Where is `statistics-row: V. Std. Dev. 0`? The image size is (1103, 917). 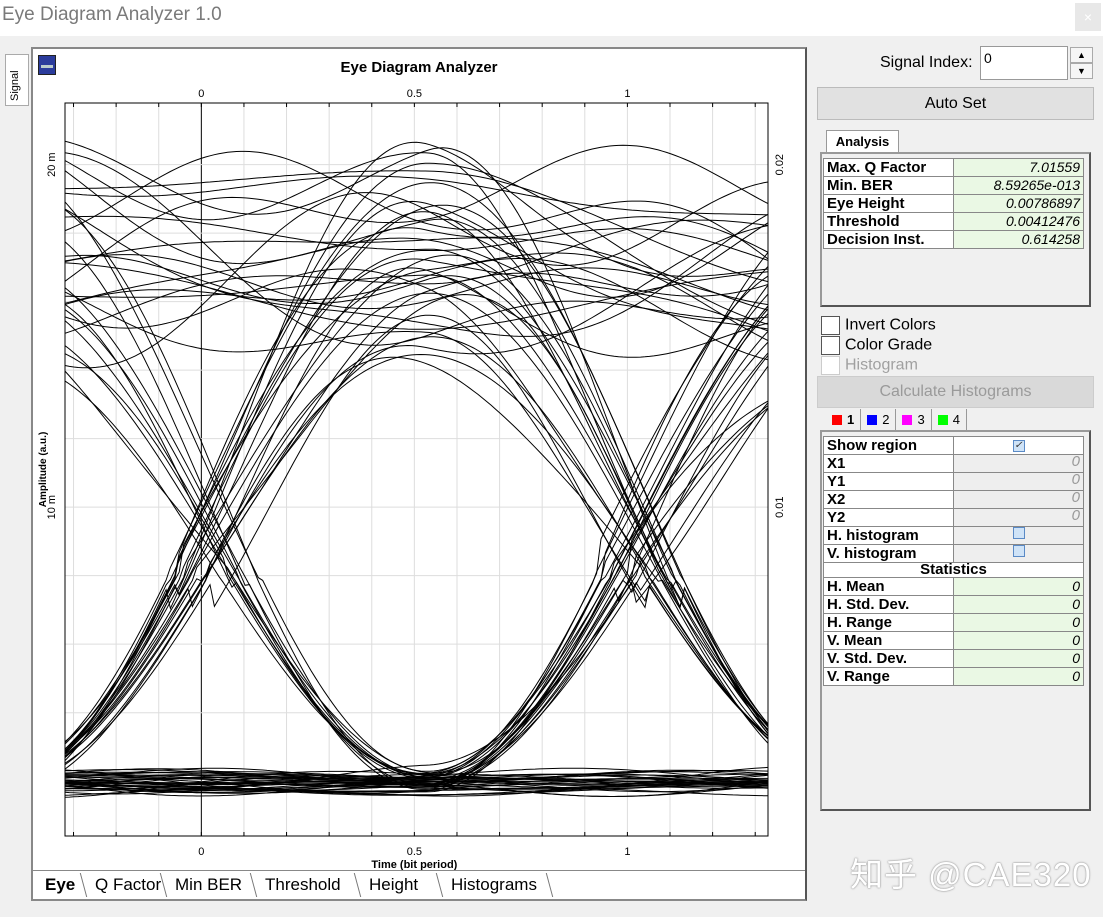 statistics-row: V. Std. Dev. 0 is located at coordinates (953, 658).